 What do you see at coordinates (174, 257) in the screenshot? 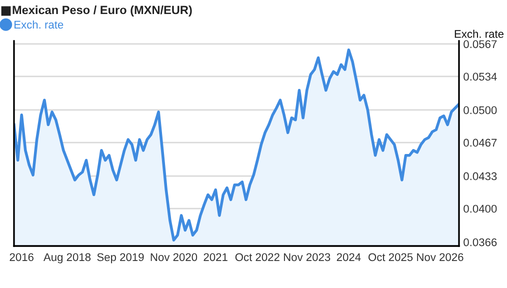
I see `x-tick-label: Nov 2020` at bounding box center [174, 257].